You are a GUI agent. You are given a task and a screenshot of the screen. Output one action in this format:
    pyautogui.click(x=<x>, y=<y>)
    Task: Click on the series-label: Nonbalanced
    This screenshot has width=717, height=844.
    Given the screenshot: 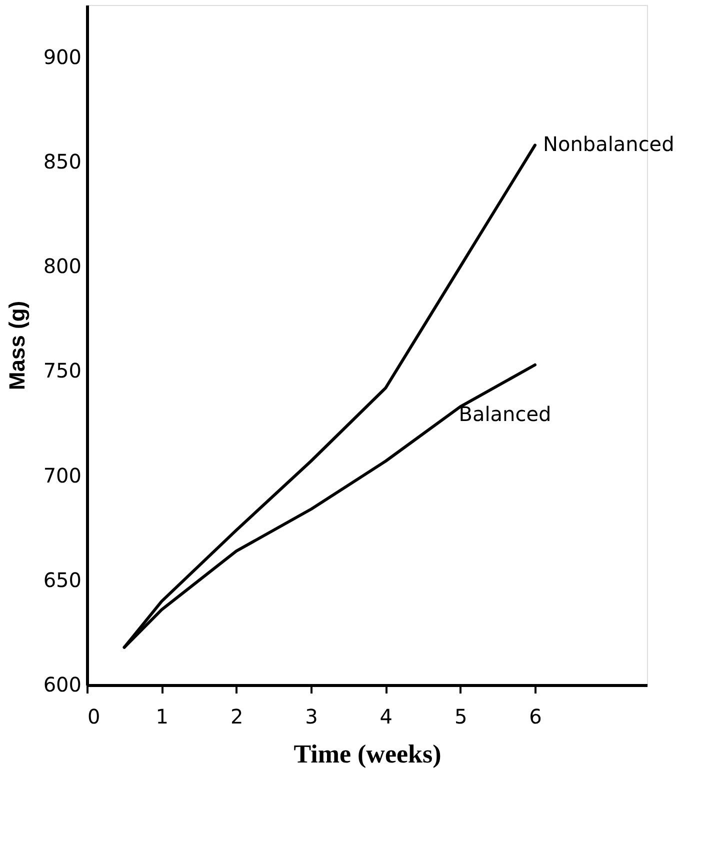 What is the action you would take?
    pyautogui.click(x=608, y=144)
    